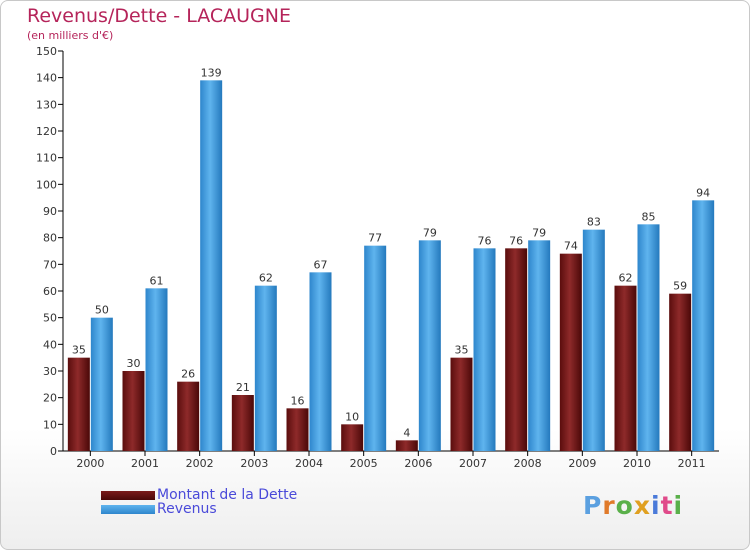 The height and width of the screenshot is (550, 750). I want to click on y-tick-label: 110, so click(46, 158).